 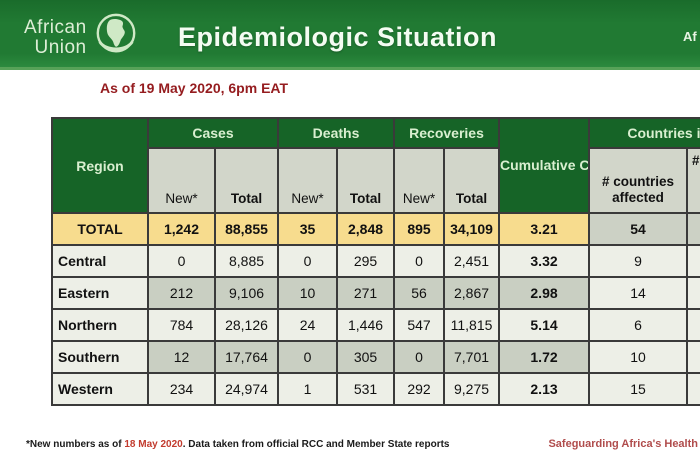 I want to click on tagline: Safeguarding Africa's Health, so click(x=623, y=444).